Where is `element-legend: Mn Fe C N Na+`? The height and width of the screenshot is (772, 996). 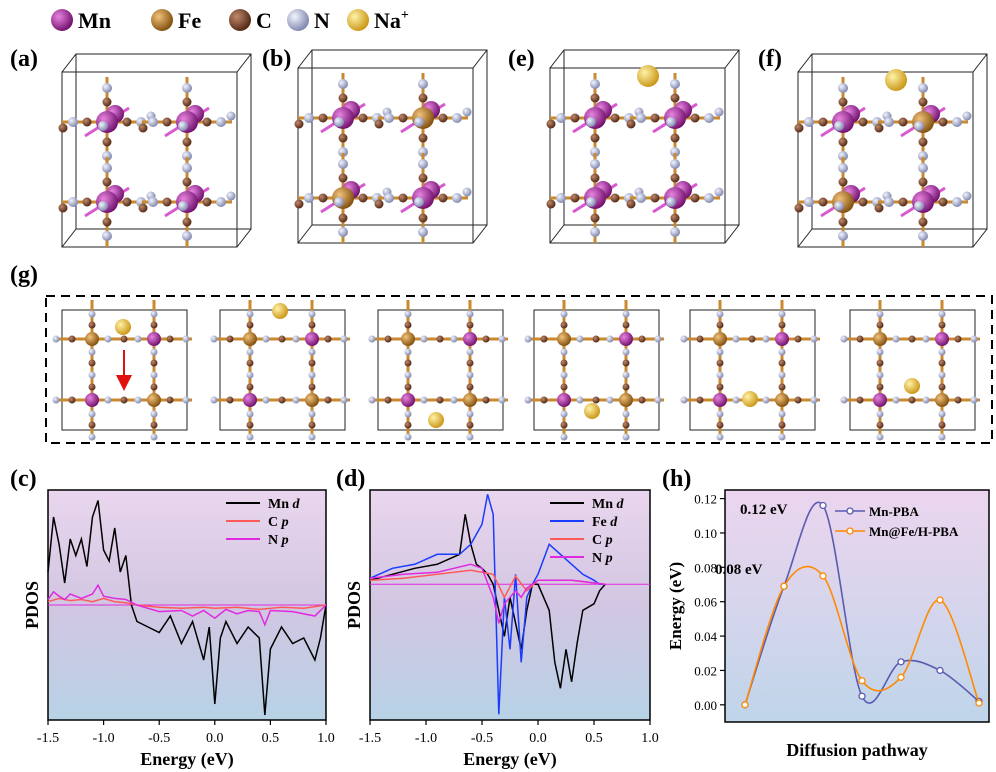
element-legend: Mn Fe C N Na+ is located at coordinates (230, 20).